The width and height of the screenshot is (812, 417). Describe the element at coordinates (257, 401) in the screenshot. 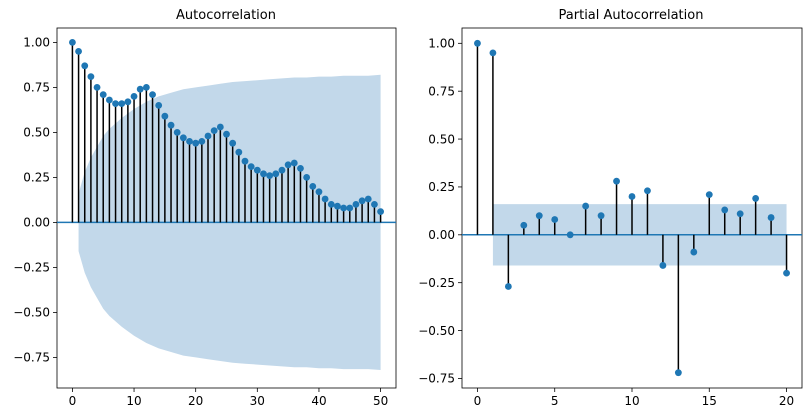

I see `x-tick-label: 30` at that location.